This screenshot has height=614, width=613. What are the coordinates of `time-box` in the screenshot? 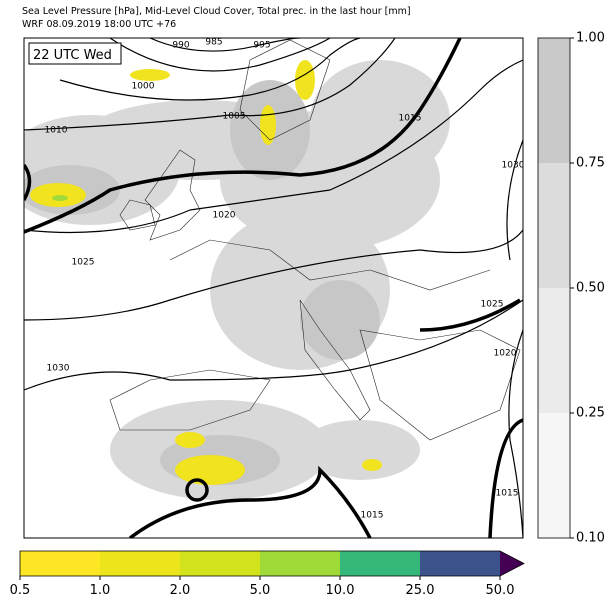 It's located at (75, 53).